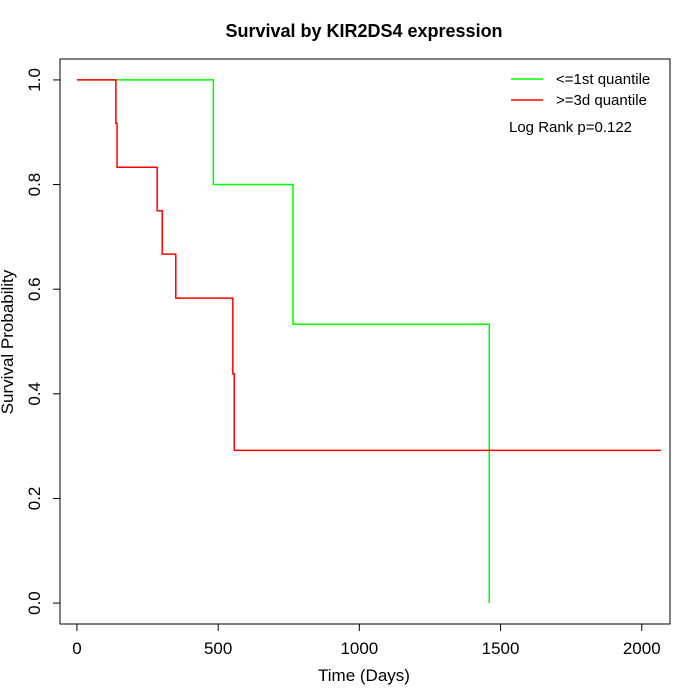 The image size is (700, 700). What do you see at coordinates (34, 394) in the screenshot?
I see `y-tick-label: 0.4` at bounding box center [34, 394].